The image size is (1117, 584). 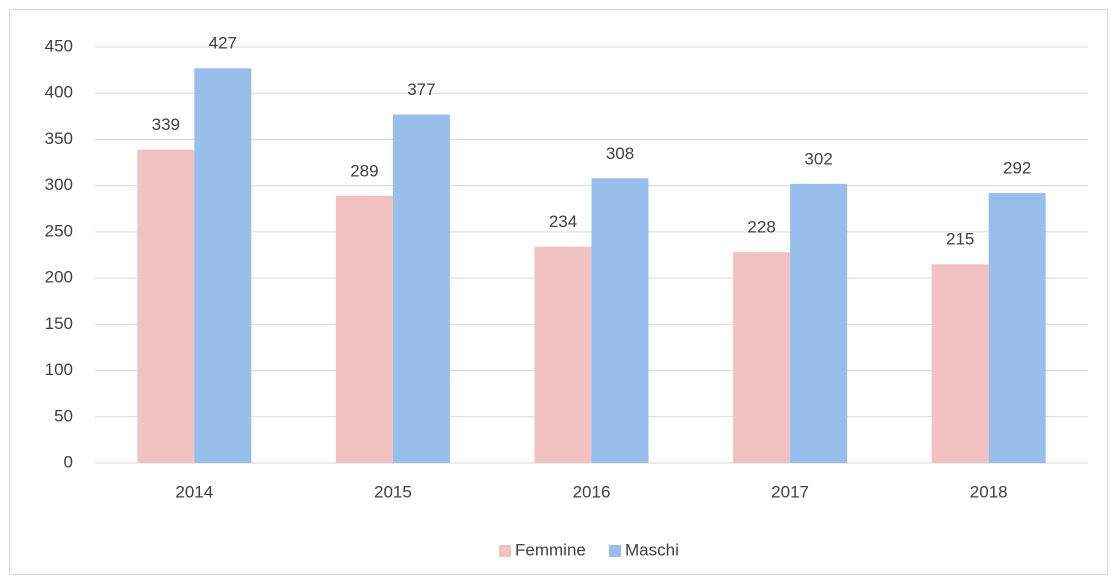 What do you see at coordinates (818, 158) in the screenshot?
I see `data-label: 302` at bounding box center [818, 158].